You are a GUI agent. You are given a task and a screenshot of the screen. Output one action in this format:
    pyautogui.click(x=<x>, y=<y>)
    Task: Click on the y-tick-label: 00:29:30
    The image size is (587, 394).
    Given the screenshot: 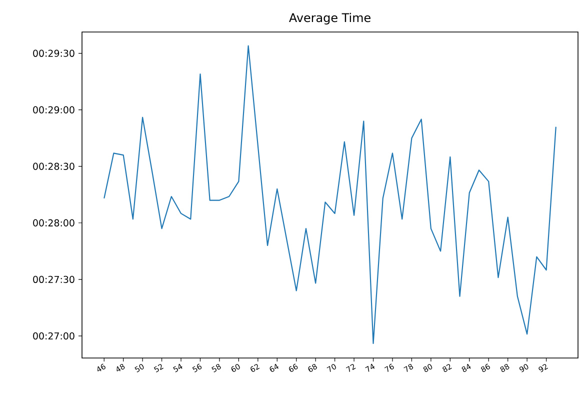 What is the action you would take?
    pyautogui.click(x=53, y=53)
    